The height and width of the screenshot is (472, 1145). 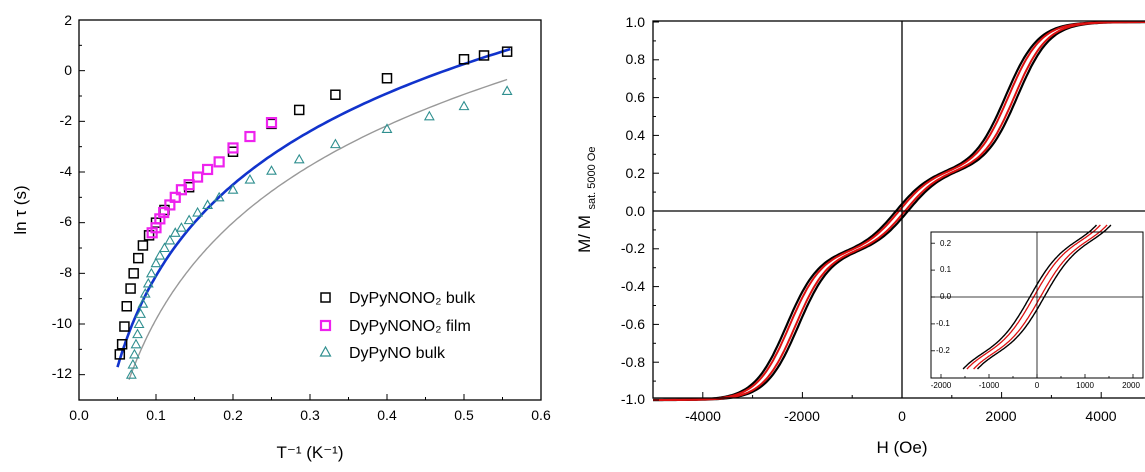 I want to click on y-tick-label: -6, so click(x=66, y=221).